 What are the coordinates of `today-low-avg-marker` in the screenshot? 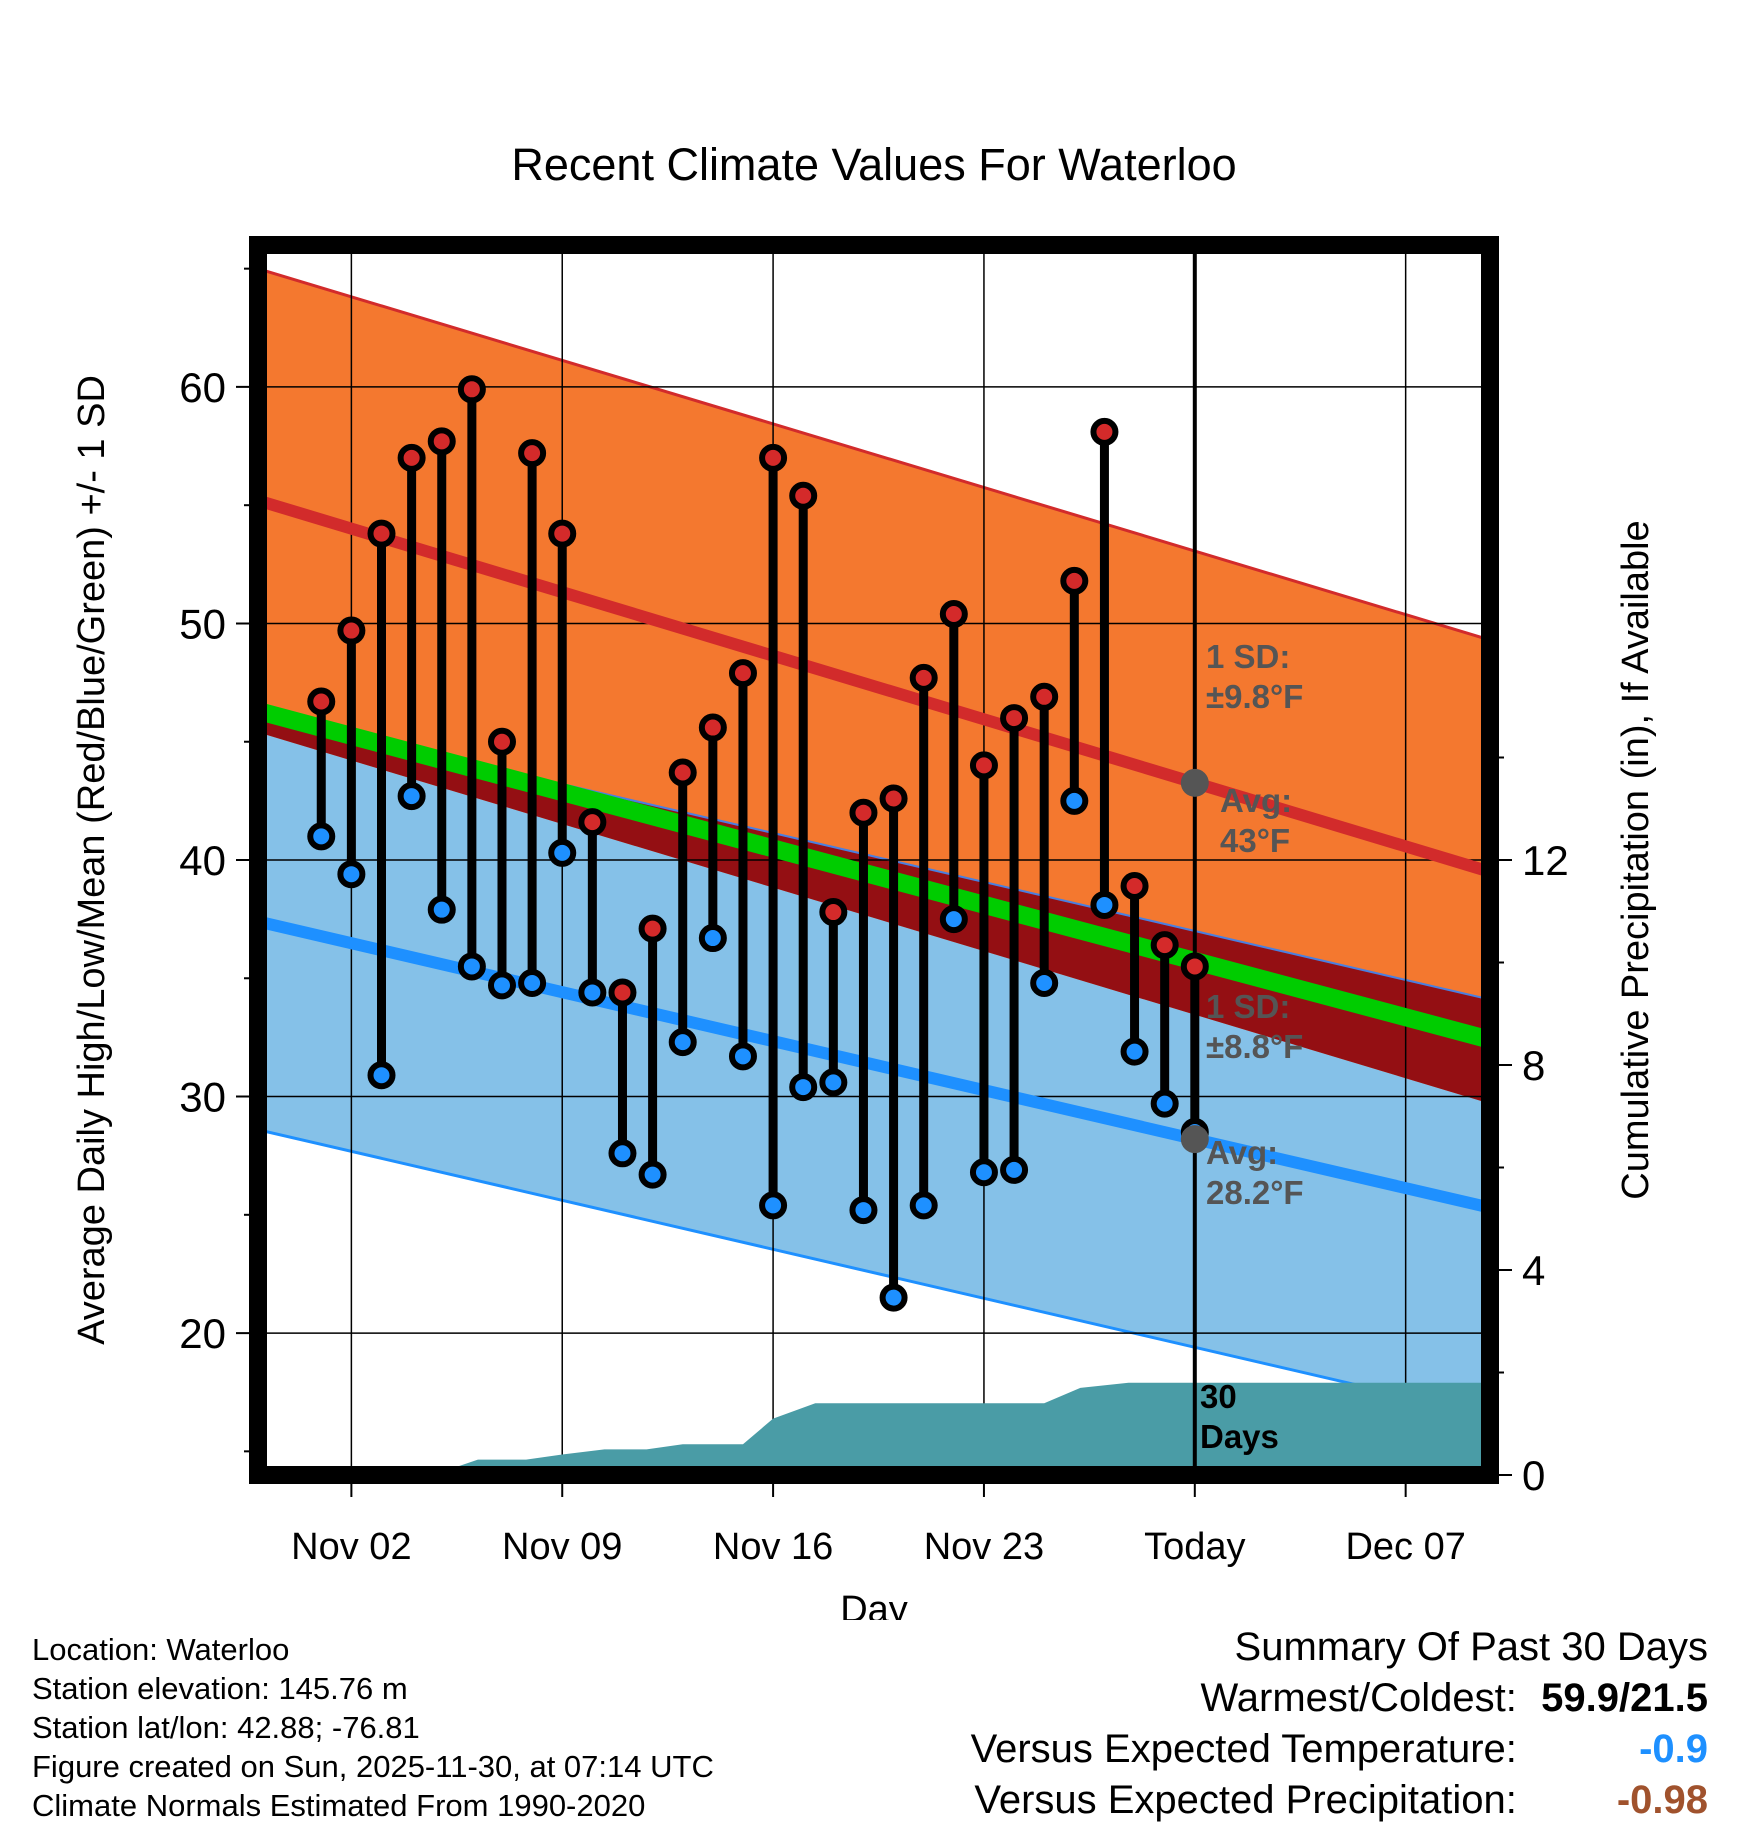 It's located at (1194, 1139).